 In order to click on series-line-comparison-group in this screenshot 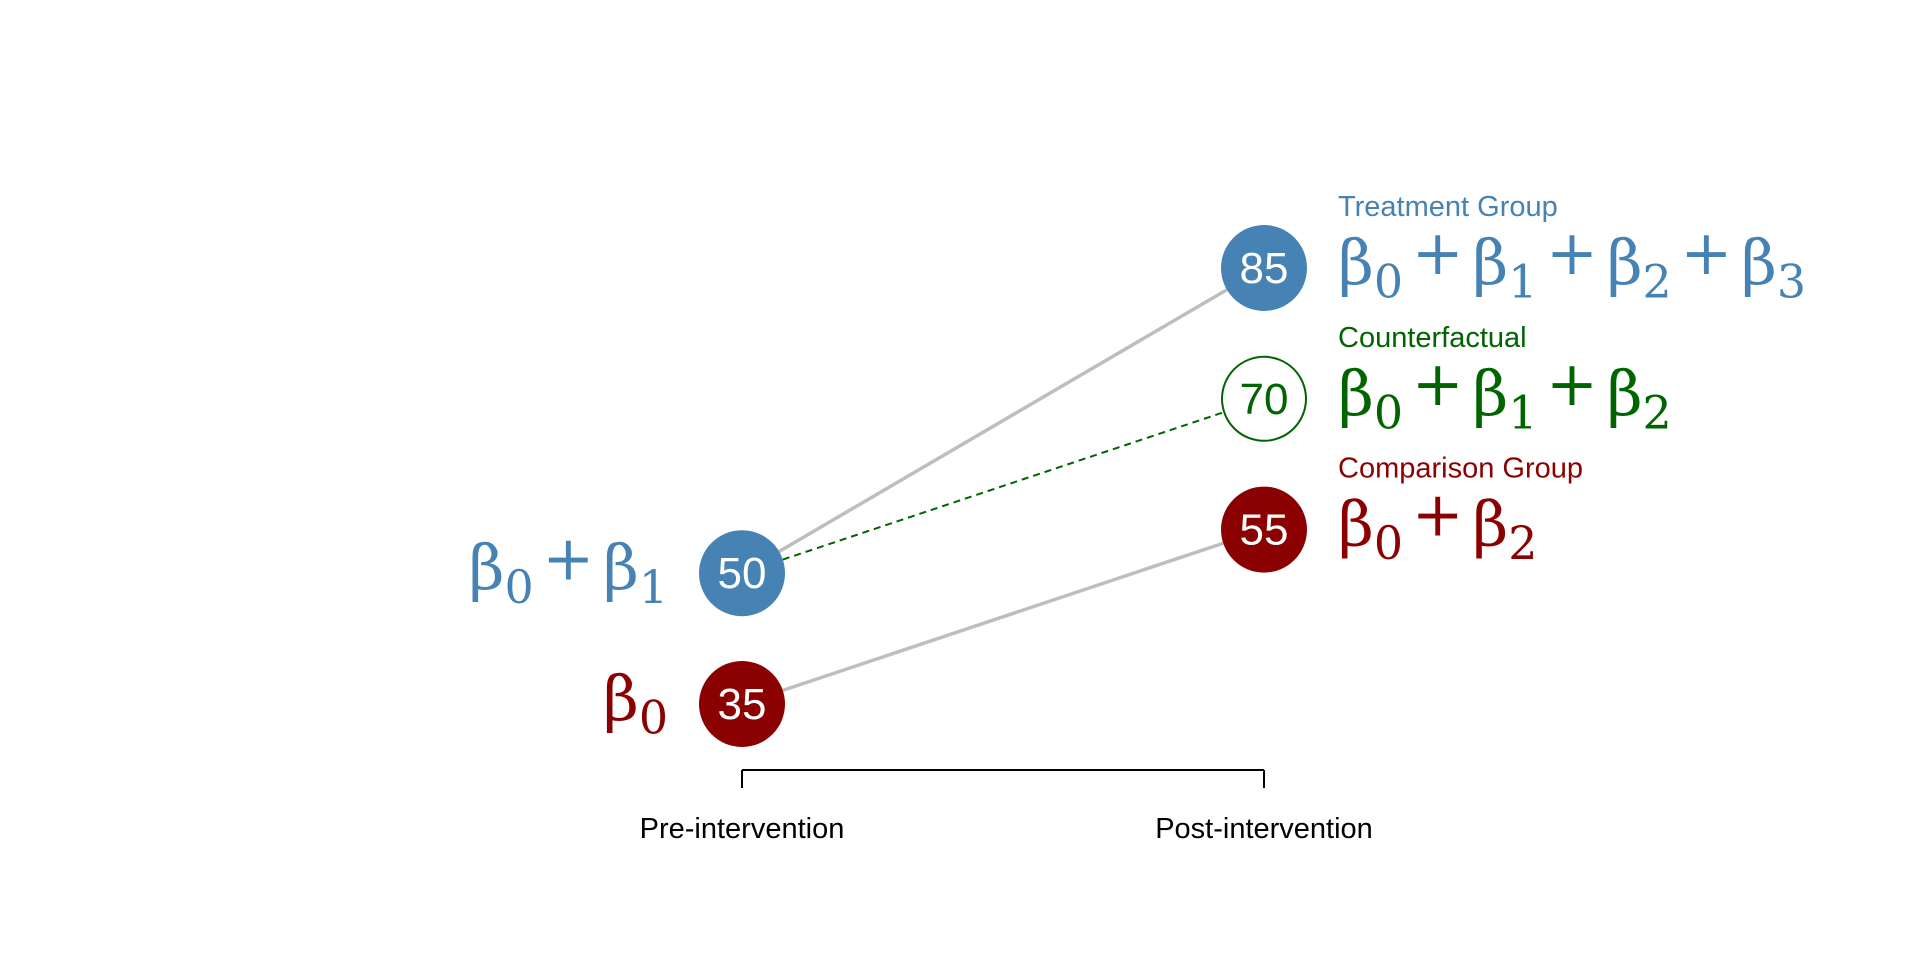, I will do `click(1003, 617)`.